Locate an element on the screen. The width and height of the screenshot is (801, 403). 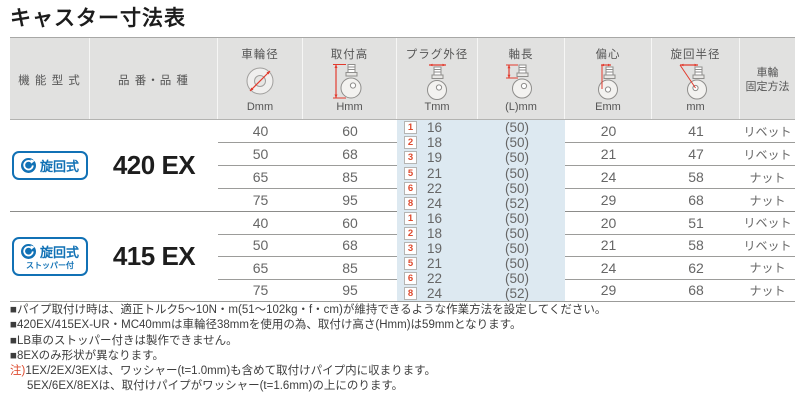
plug-size-value: 22 is located at coordinates (435, 188).